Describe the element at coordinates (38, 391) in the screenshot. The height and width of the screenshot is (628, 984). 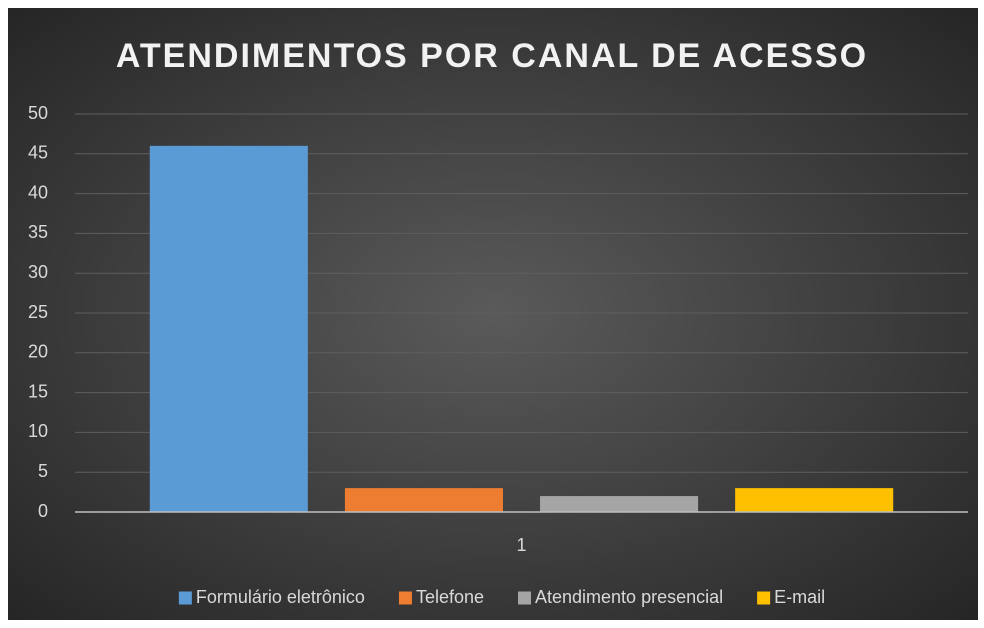
I see `y-tick-label: 15` at that location.